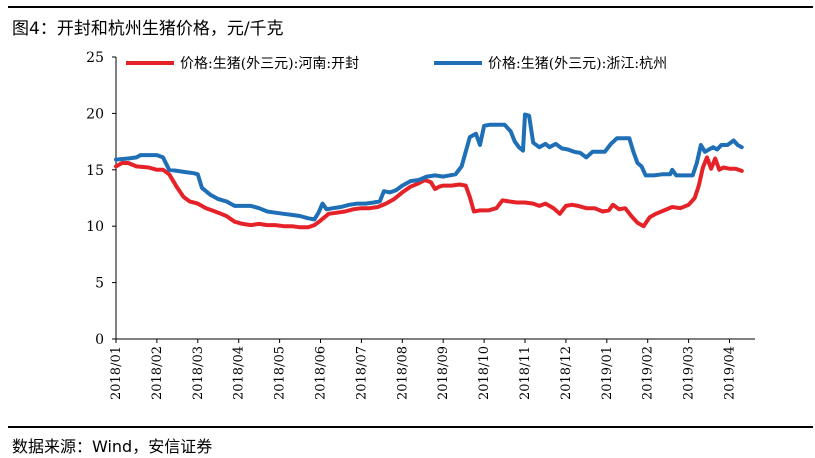  I want to click on figure-title: 图4：开封和杭州生猪价格，元/千克, so click(148, 29).